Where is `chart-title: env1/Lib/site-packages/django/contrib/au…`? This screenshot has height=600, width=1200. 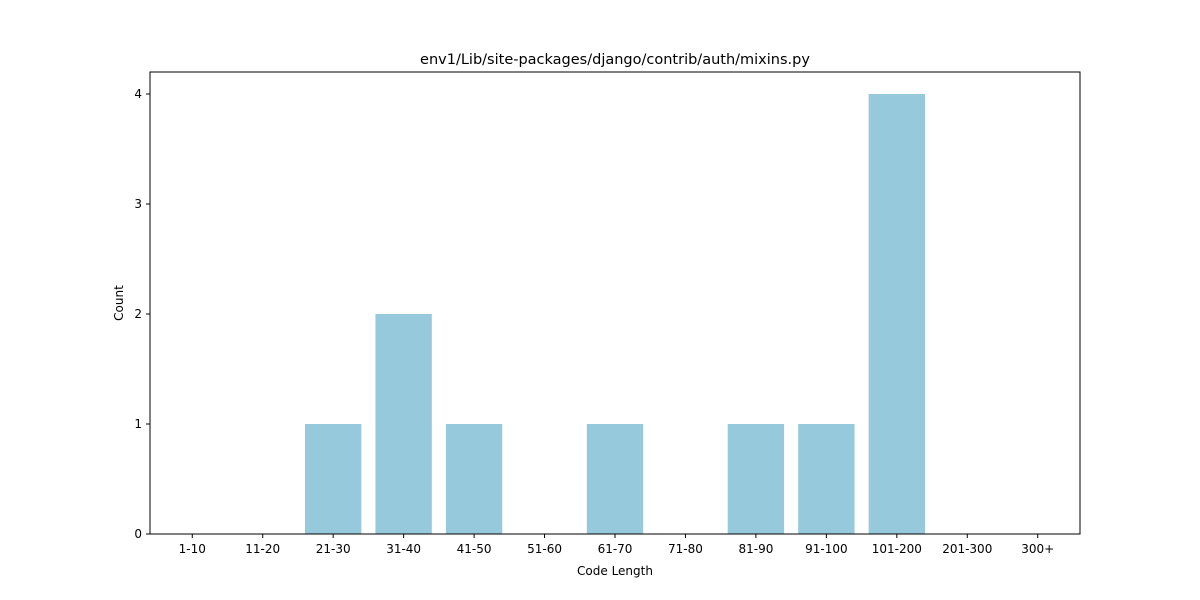
chart-title: env1/Lib/site-packages/django/contrib/au… is located at coordinates (615, 60).